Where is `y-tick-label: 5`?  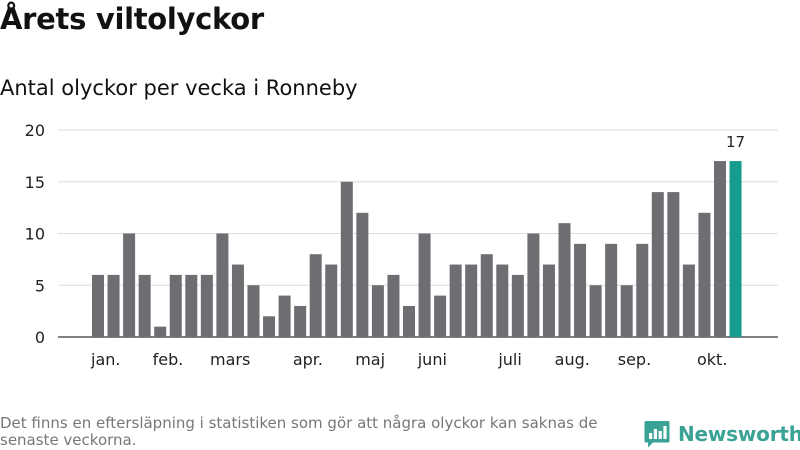
y-tick-label: 5 is located at coordinates (40, 285).